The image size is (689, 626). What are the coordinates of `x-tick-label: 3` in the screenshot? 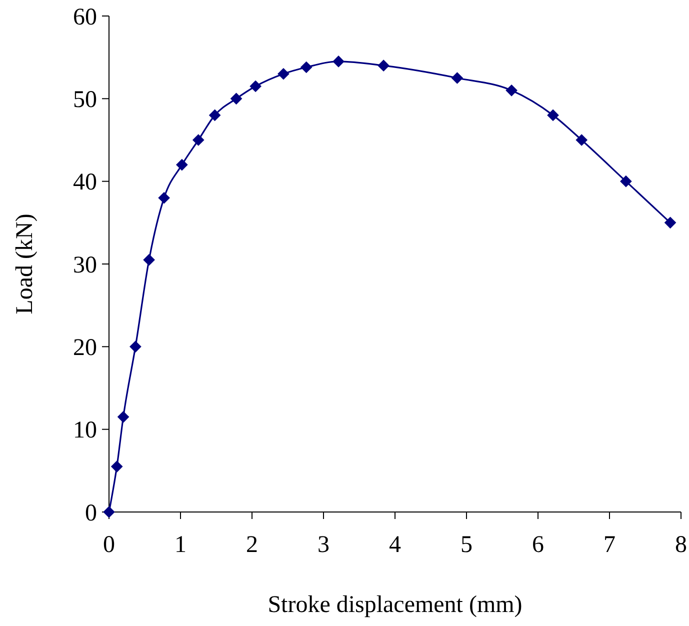 It's located at (324, 545).